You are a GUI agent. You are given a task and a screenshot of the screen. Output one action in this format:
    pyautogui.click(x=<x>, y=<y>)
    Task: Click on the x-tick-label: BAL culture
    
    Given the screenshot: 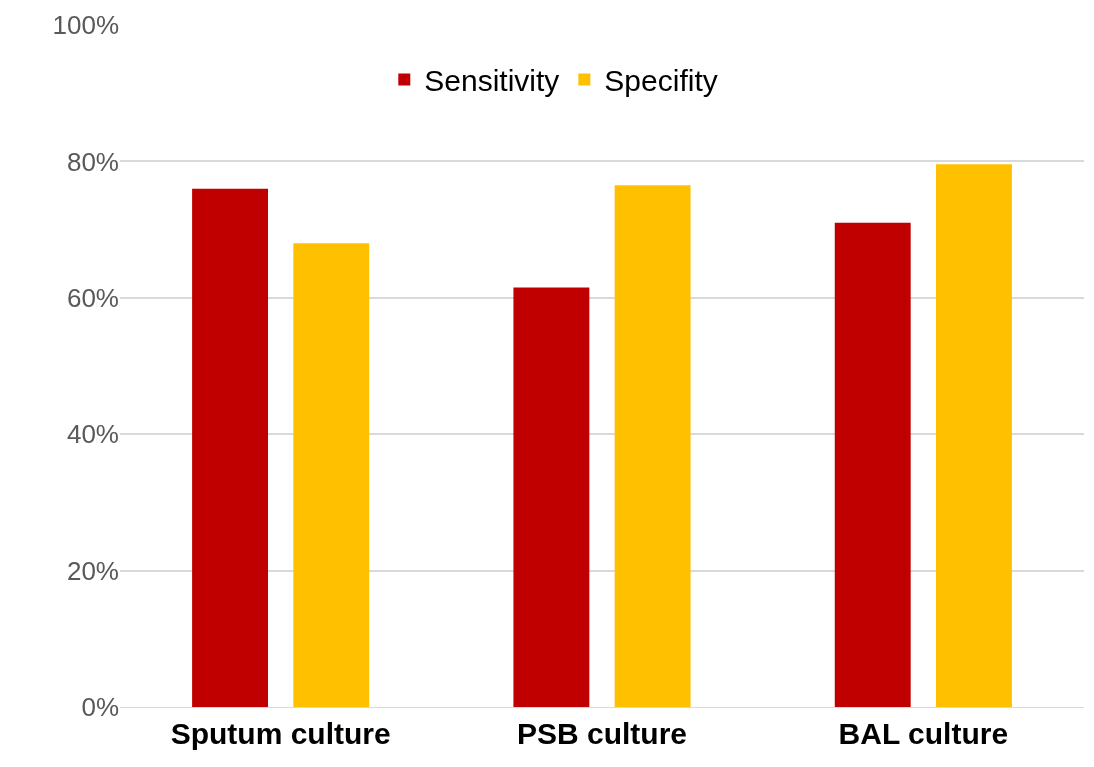 What is the action you would take?
    pyautogui.click(x=923, y=733)
    